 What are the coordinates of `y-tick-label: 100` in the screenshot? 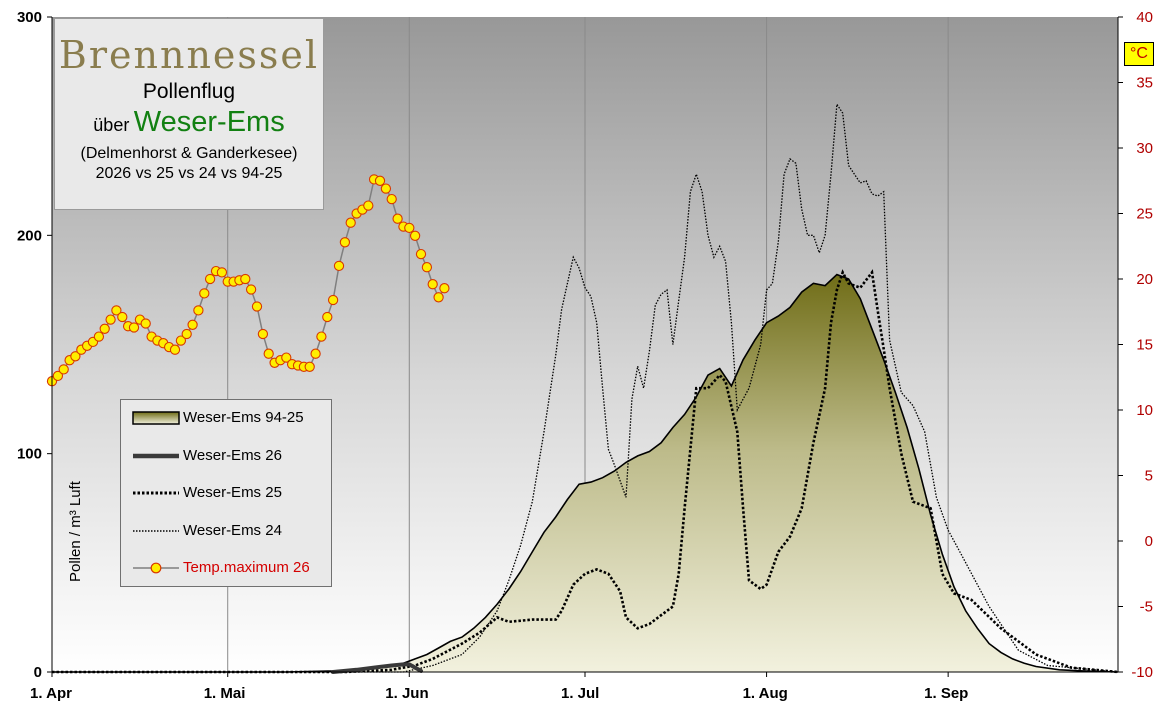 It's located at (29, 454).